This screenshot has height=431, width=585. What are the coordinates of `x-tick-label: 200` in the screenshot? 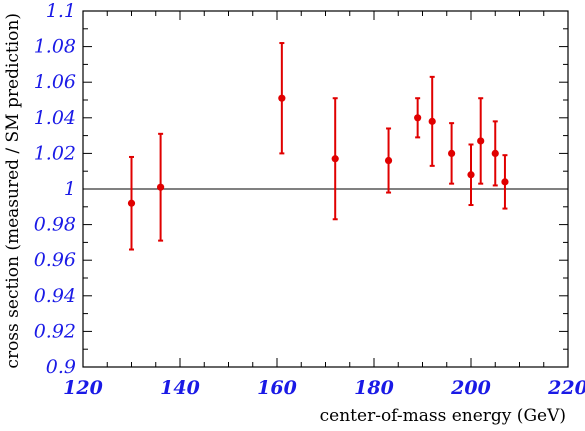 It's located at (470, 388).